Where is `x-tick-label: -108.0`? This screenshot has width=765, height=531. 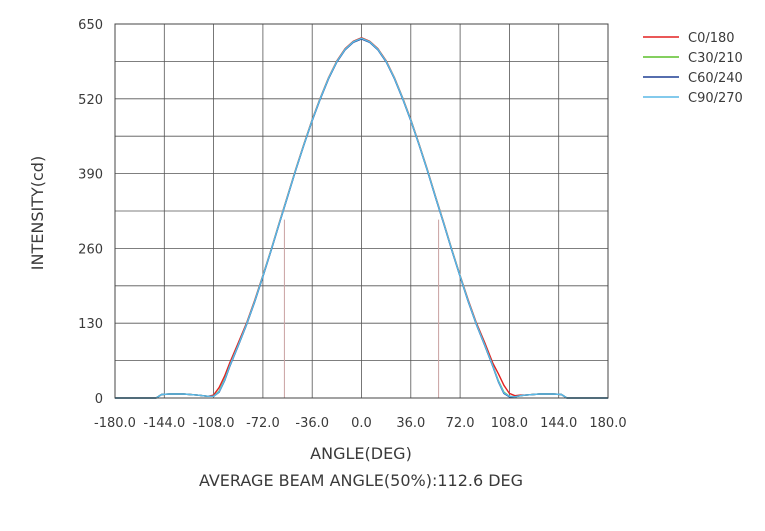
x-tick-label: -108.0 is located at coordinates (214, 423).